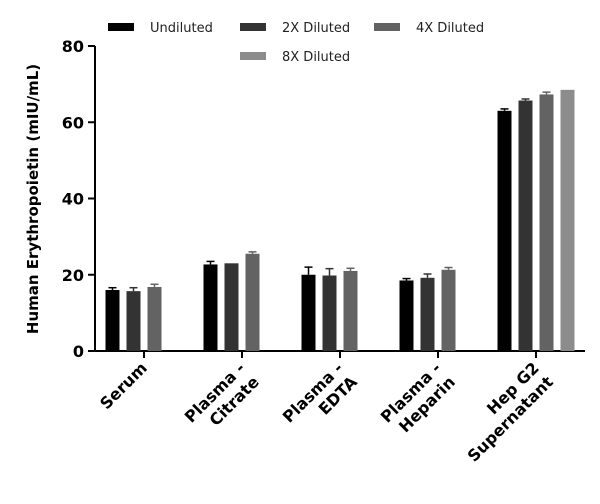 This screenshot has height=504, width=600. Describe the element at coordinates (123, 385) in the screenshot. I see `x-tick-label: Serum` at that location.